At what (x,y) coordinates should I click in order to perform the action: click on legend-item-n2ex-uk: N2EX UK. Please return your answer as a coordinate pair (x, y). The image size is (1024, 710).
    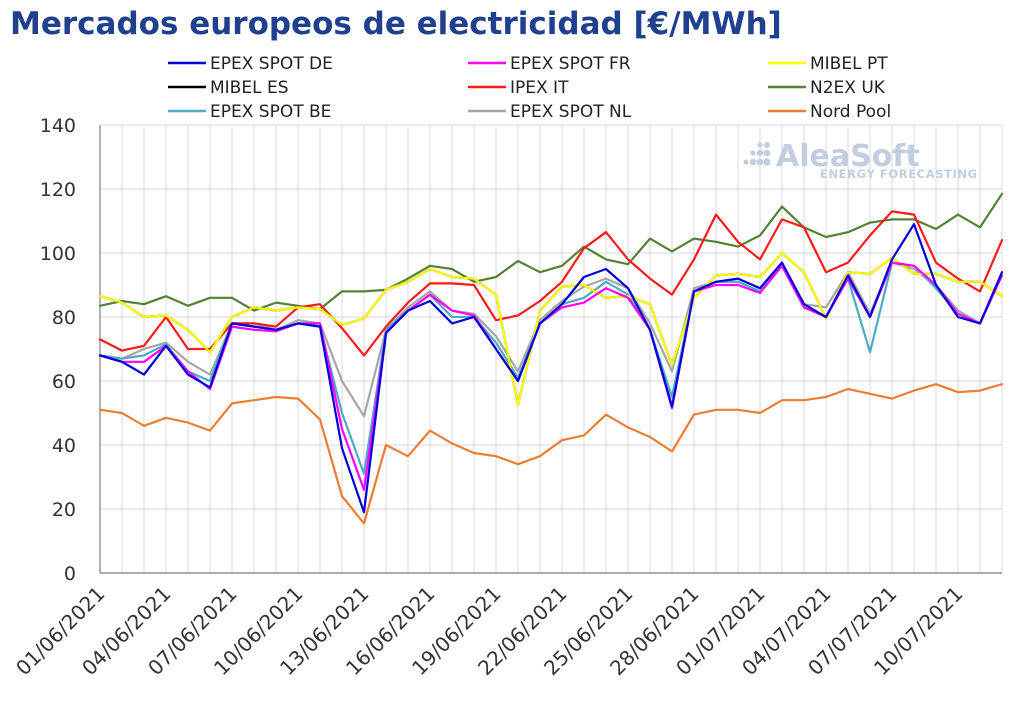
    Looking at the image, I should click on (827, 88).